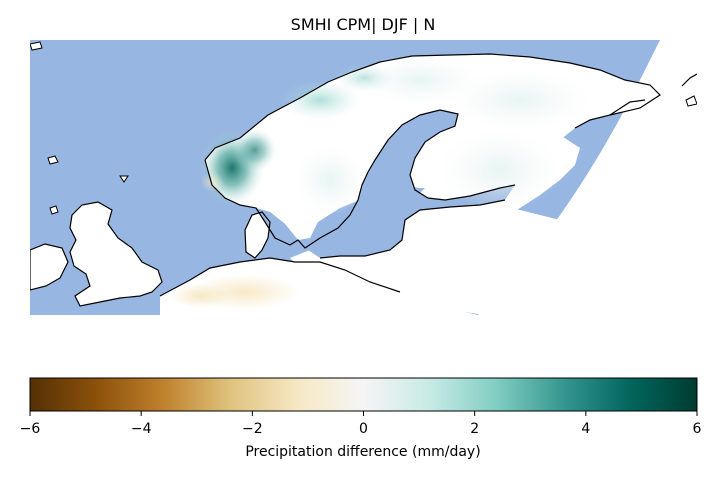 The image size is (720, 480). What do you see at coordinates (410, 184) in the screenshot?
I see `baltic-sea` at bounding box center [410, 184].